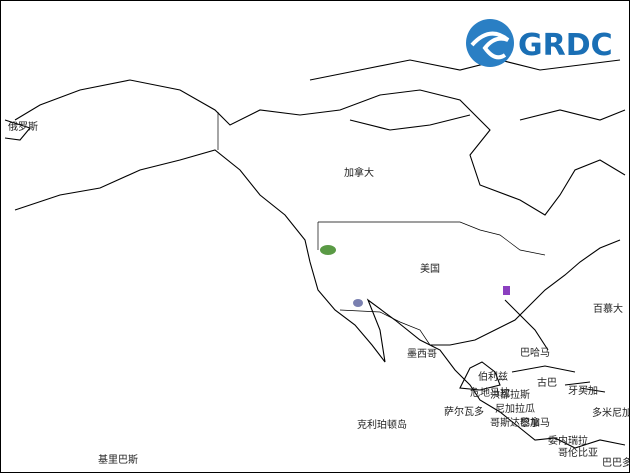 The height and width of the screenshot is (473, 630). Describe the element at coordinates (493, 376) in the screenshot. I see `place-label: 伯利兹` at that location.